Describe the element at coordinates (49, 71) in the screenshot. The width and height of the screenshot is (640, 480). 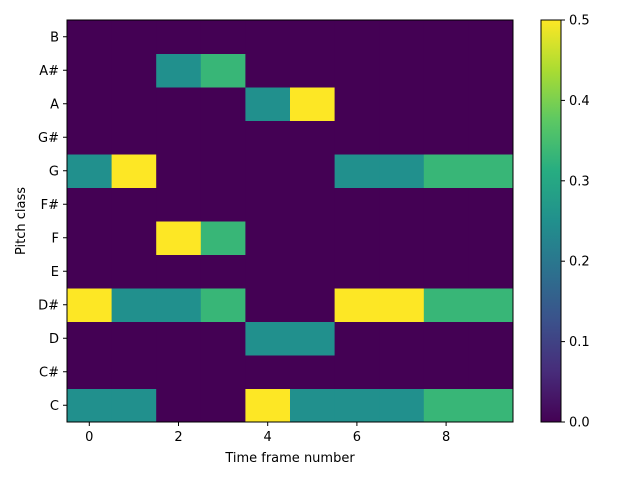
I see `y-tick-label: A#` at that location.